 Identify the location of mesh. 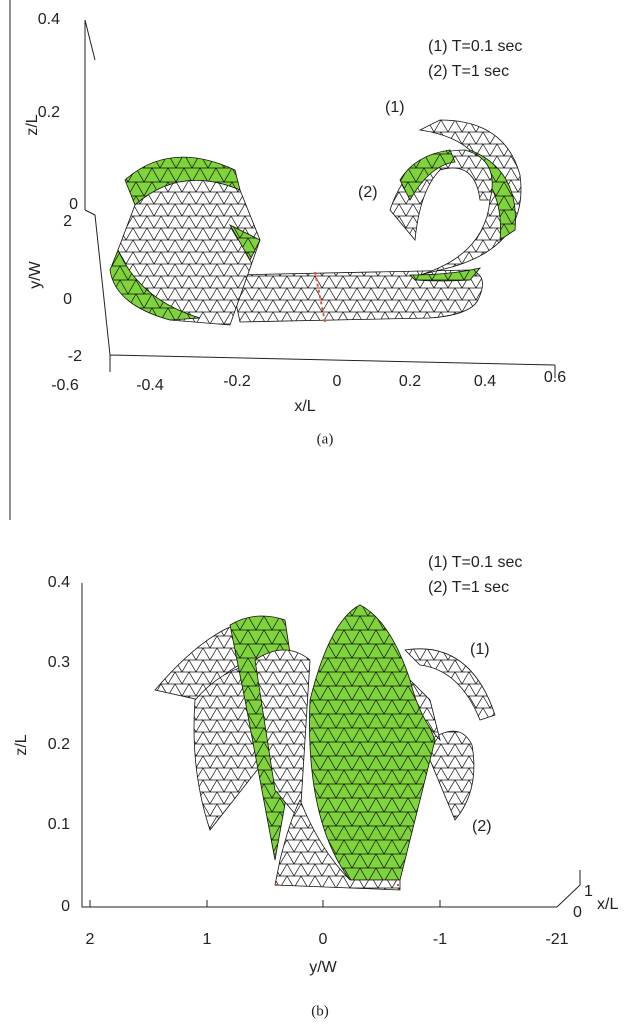
(315, 222).